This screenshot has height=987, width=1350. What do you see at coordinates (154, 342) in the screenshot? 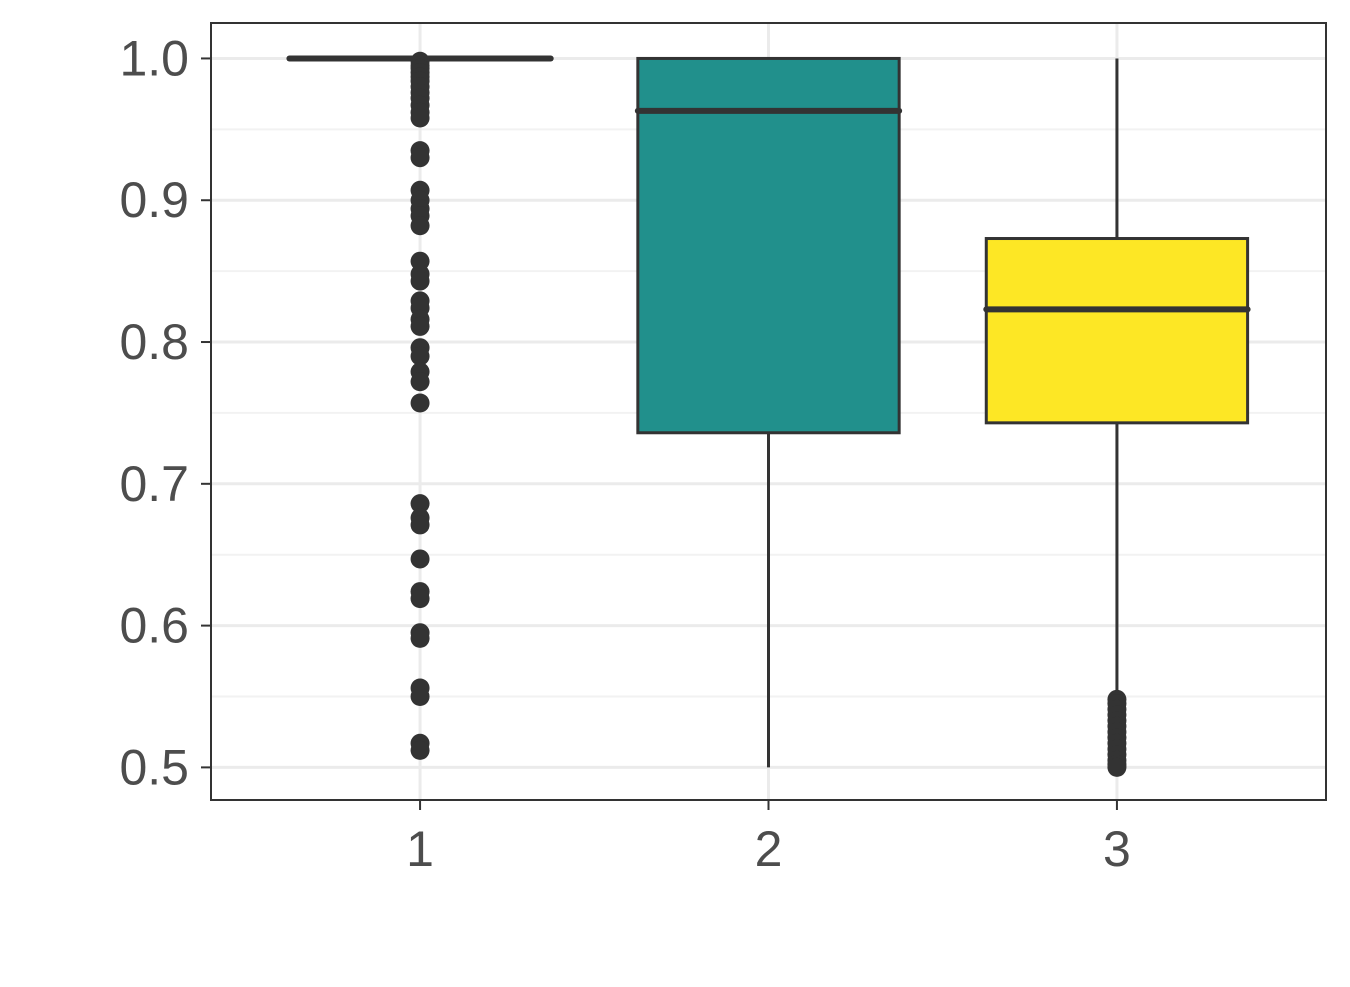
I see `y-tick-label: 0.8` at bounding box center [154, 342].